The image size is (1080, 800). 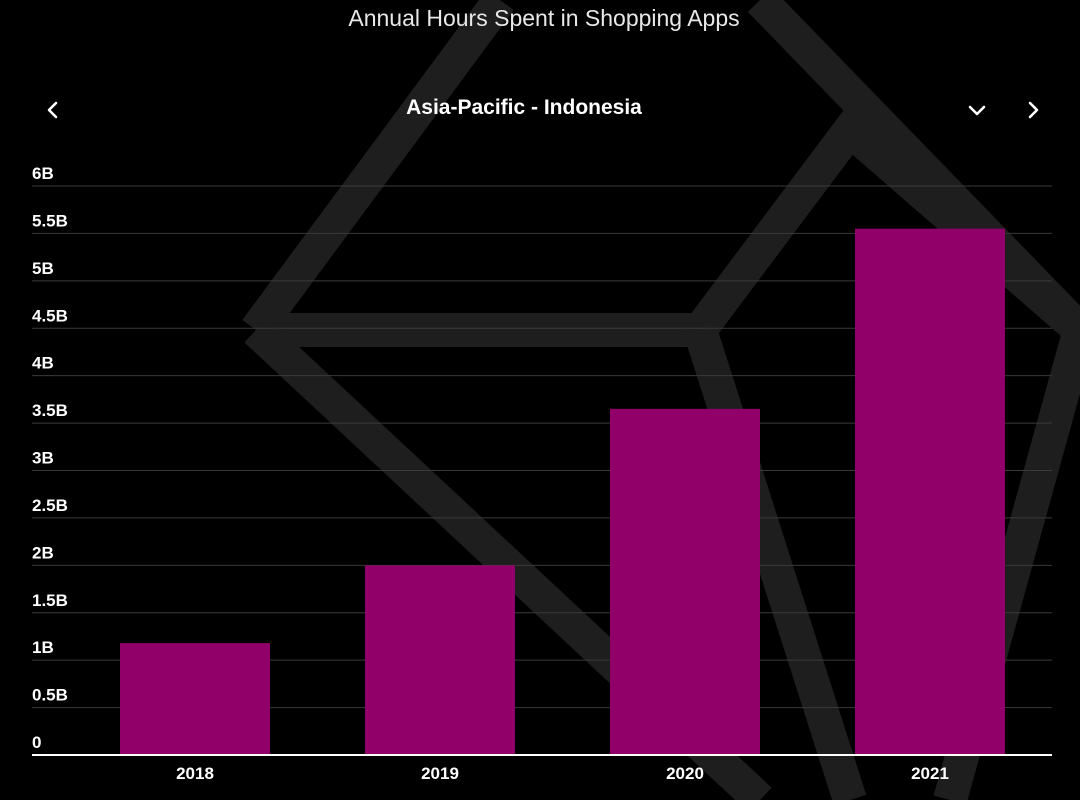 I want to click on y-tick-label: 2.5B, so click(x=50, y=505).